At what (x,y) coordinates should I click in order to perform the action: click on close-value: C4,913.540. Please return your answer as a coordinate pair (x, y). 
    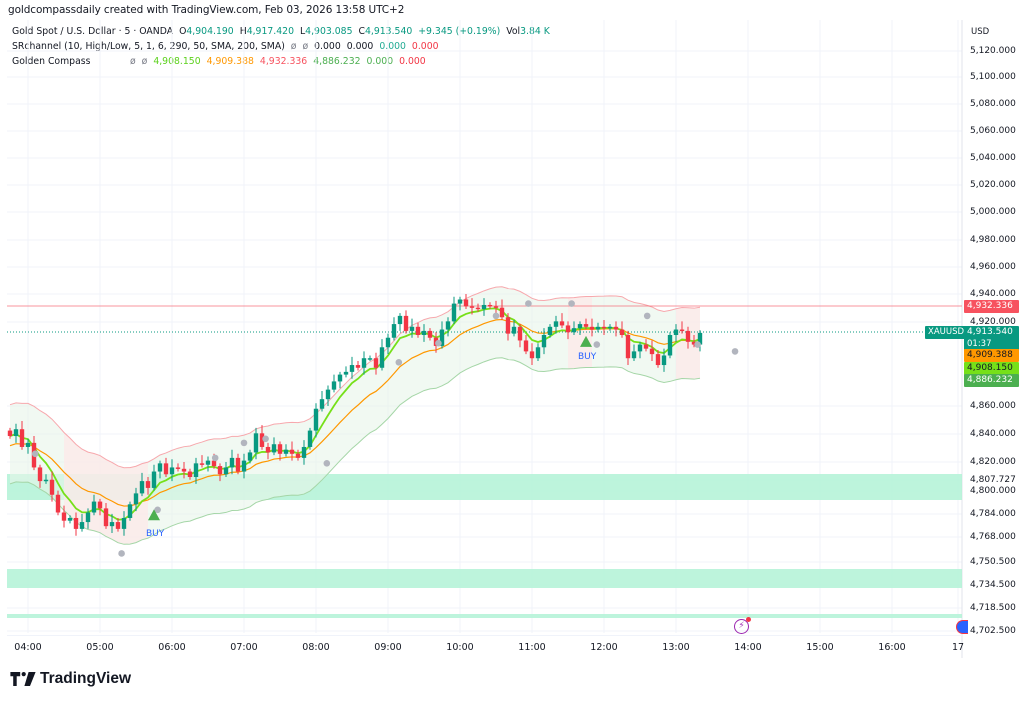
    Looking at the image, I should click on (385, 31).